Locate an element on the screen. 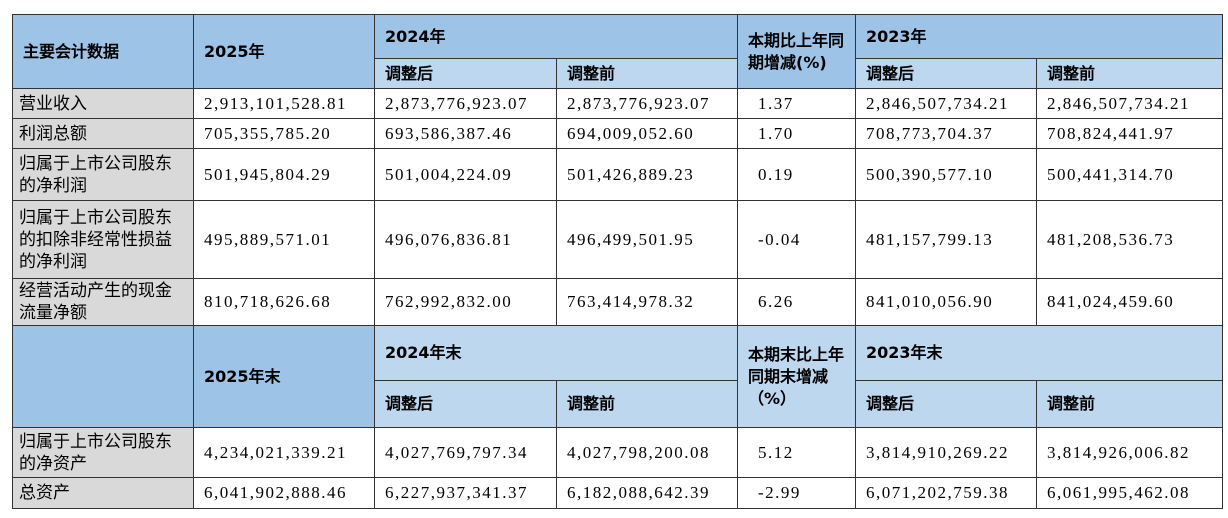 This screenshot has width=1228, height=518. table-cell: 495,889,571.01 is located at coordinates (284, 239).